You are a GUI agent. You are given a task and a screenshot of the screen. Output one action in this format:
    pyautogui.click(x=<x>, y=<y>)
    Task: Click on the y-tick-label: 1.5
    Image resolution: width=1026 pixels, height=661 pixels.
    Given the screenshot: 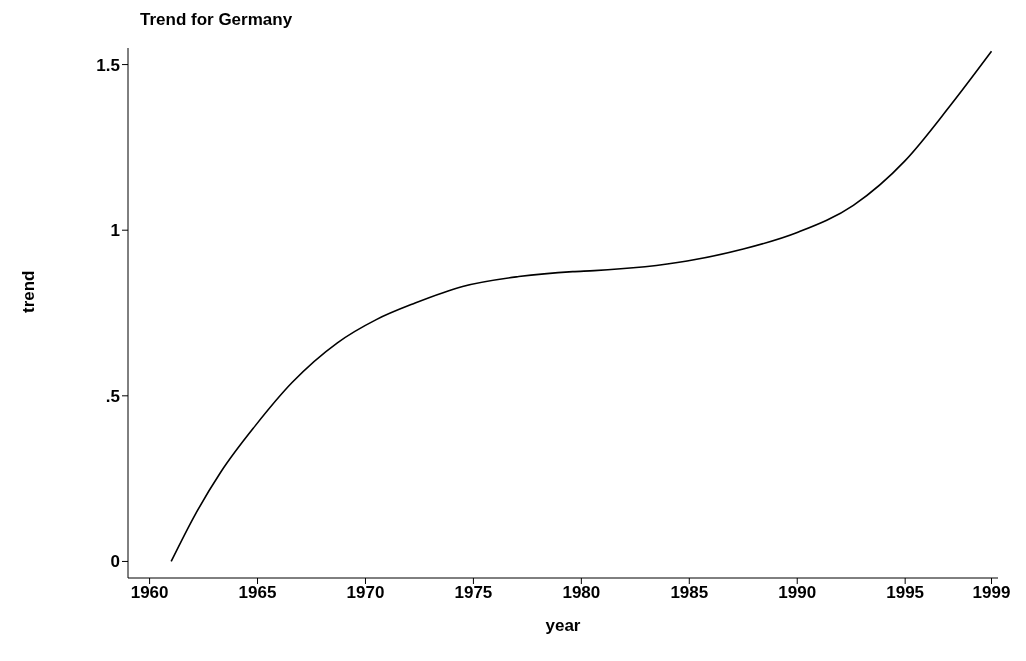 What is the action you would take?
    pyautogui.click(x=108, y=65)
    